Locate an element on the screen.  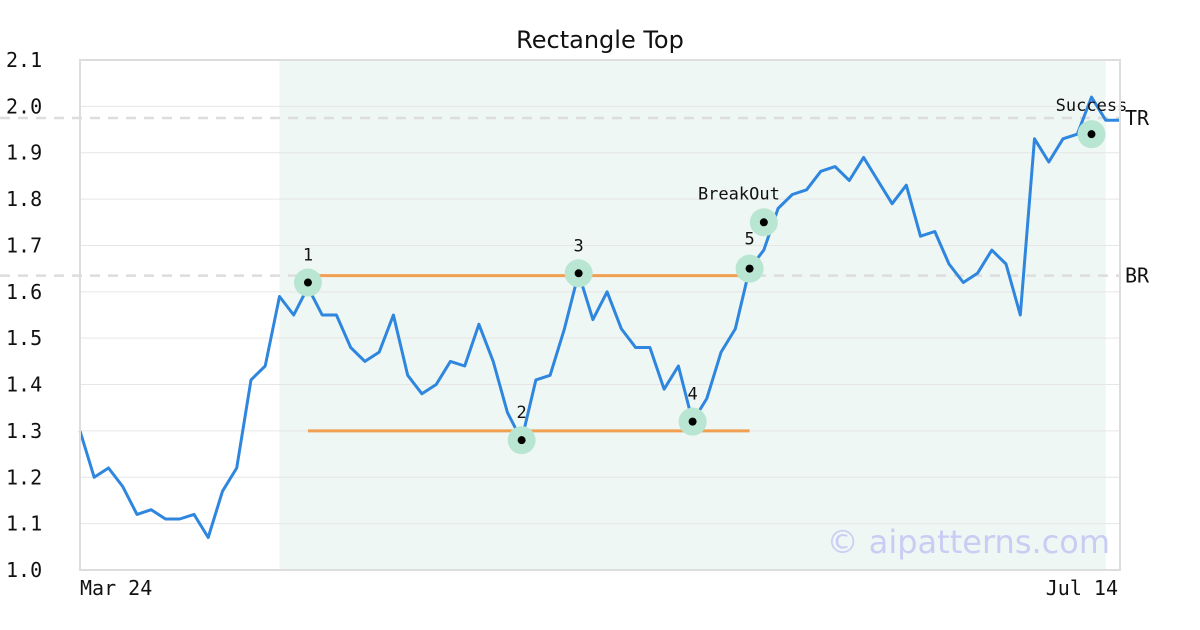
y-tick-label: 1.2 is located at coordinates (24, 477).